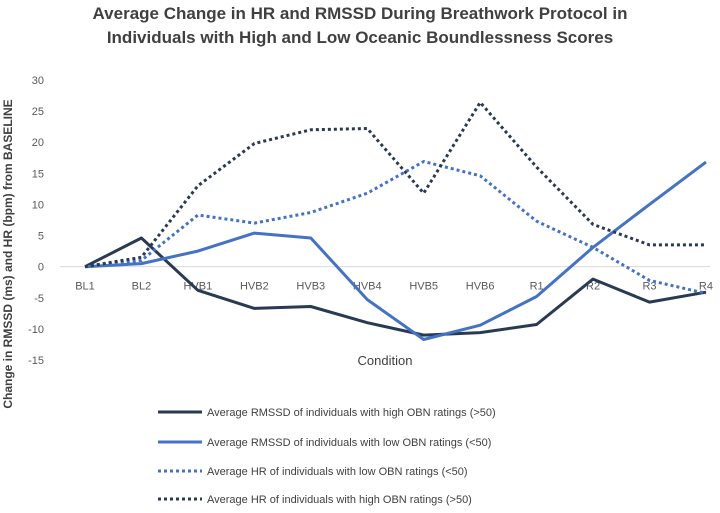 Image resolution: width=720 pixels, height=513 pixels. Describe the element at coordinates (85, 287) in the screenshot. I see `x-tick-label: BL1` at that location.